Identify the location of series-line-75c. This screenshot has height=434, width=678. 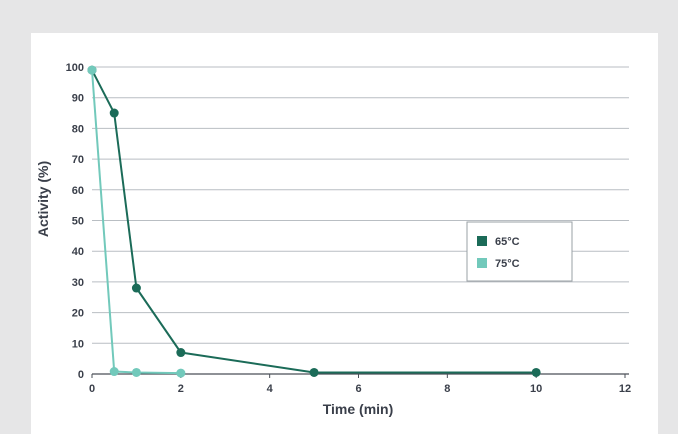
(136, 222).